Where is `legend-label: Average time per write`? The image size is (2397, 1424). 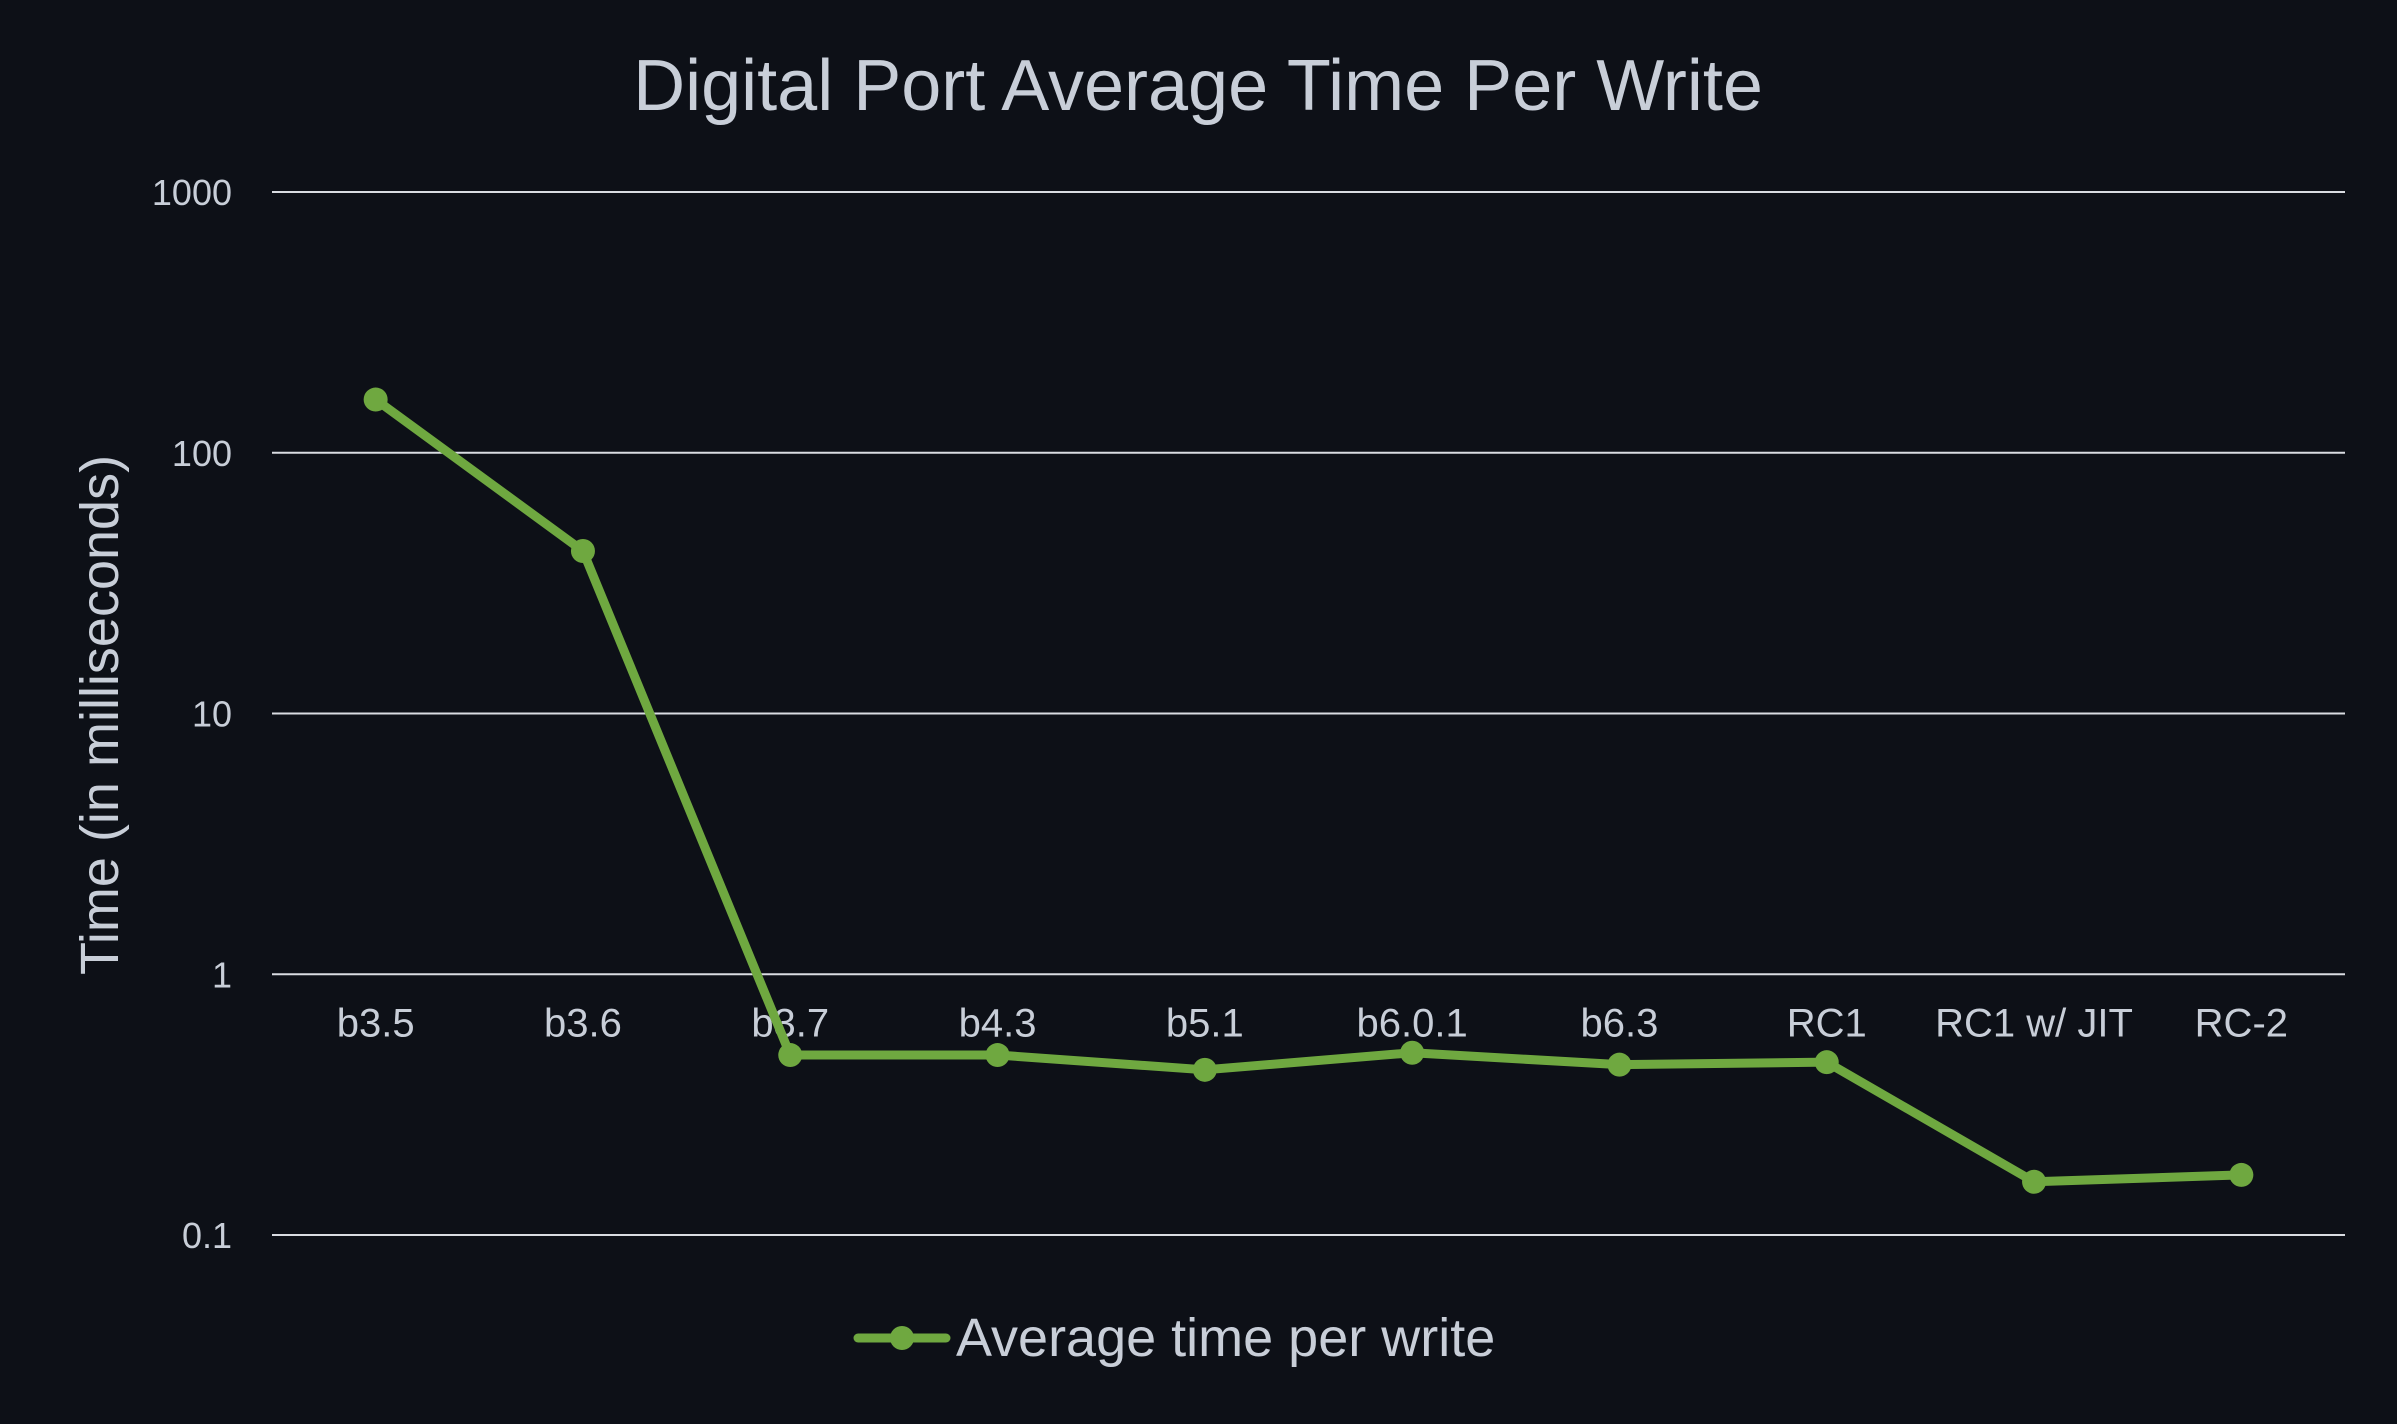 legend-label: Average time per write is located at coordinates (1225, 1338).